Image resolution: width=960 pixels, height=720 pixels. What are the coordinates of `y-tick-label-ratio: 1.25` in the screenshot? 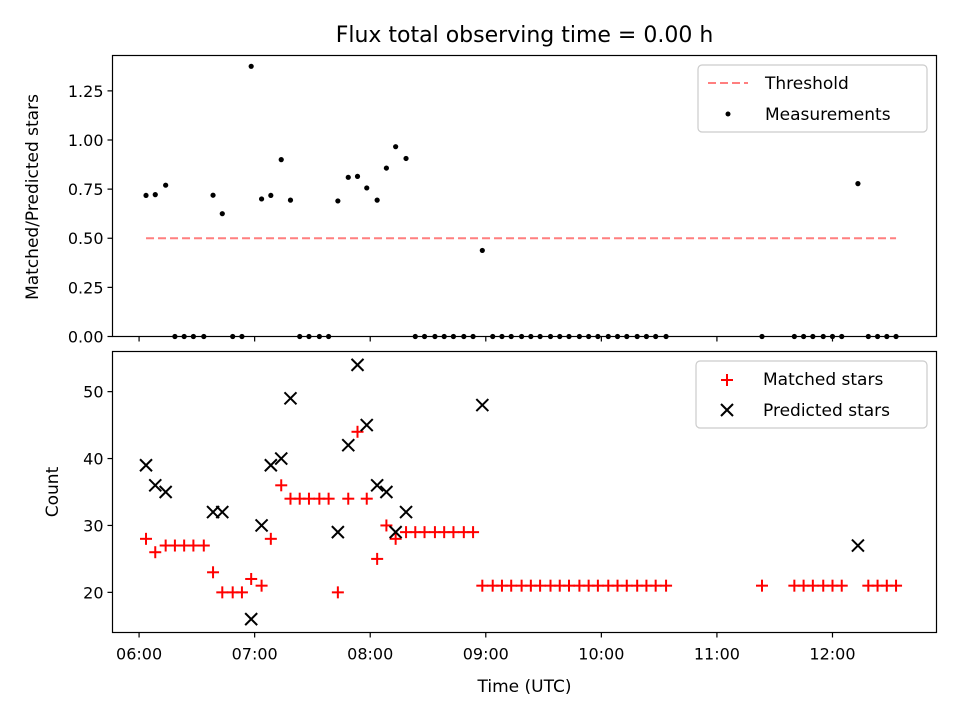 It's located at (86, 91).